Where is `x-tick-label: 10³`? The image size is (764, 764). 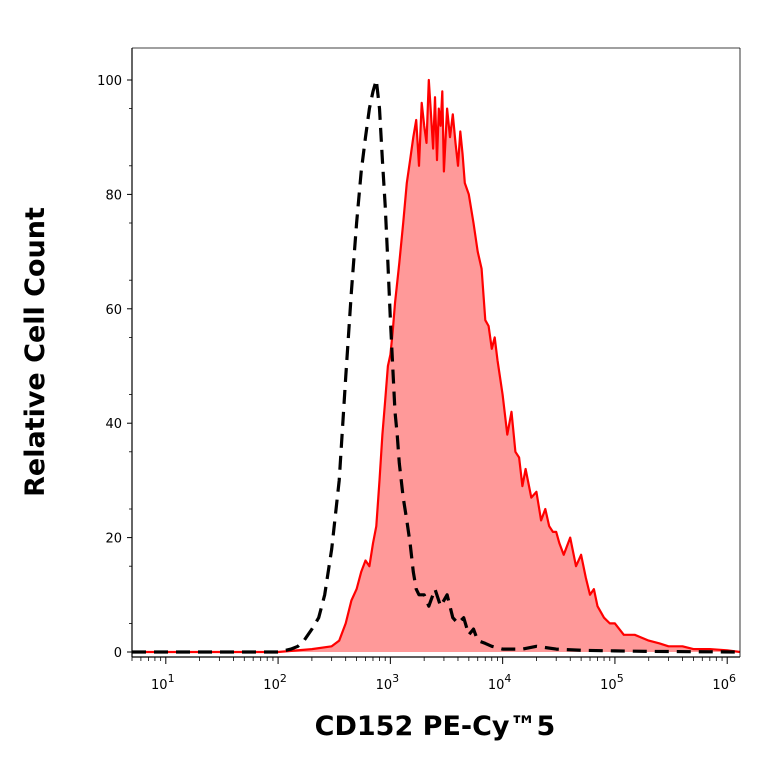 x-tick-label: 10³ is located at coordinates (388, 682).